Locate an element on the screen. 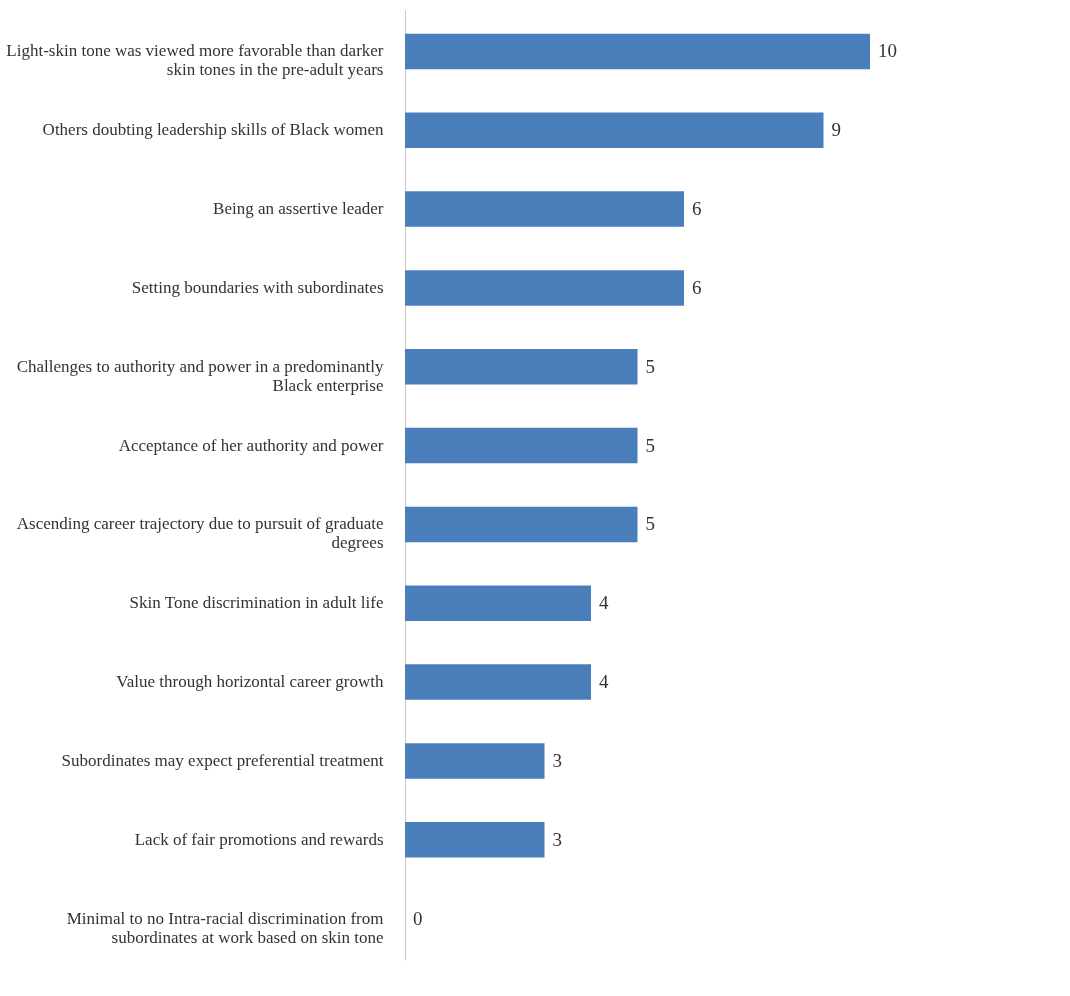  y-tick-label: Others doubting leadership skills of Black women is located at coordinates (213, 130).